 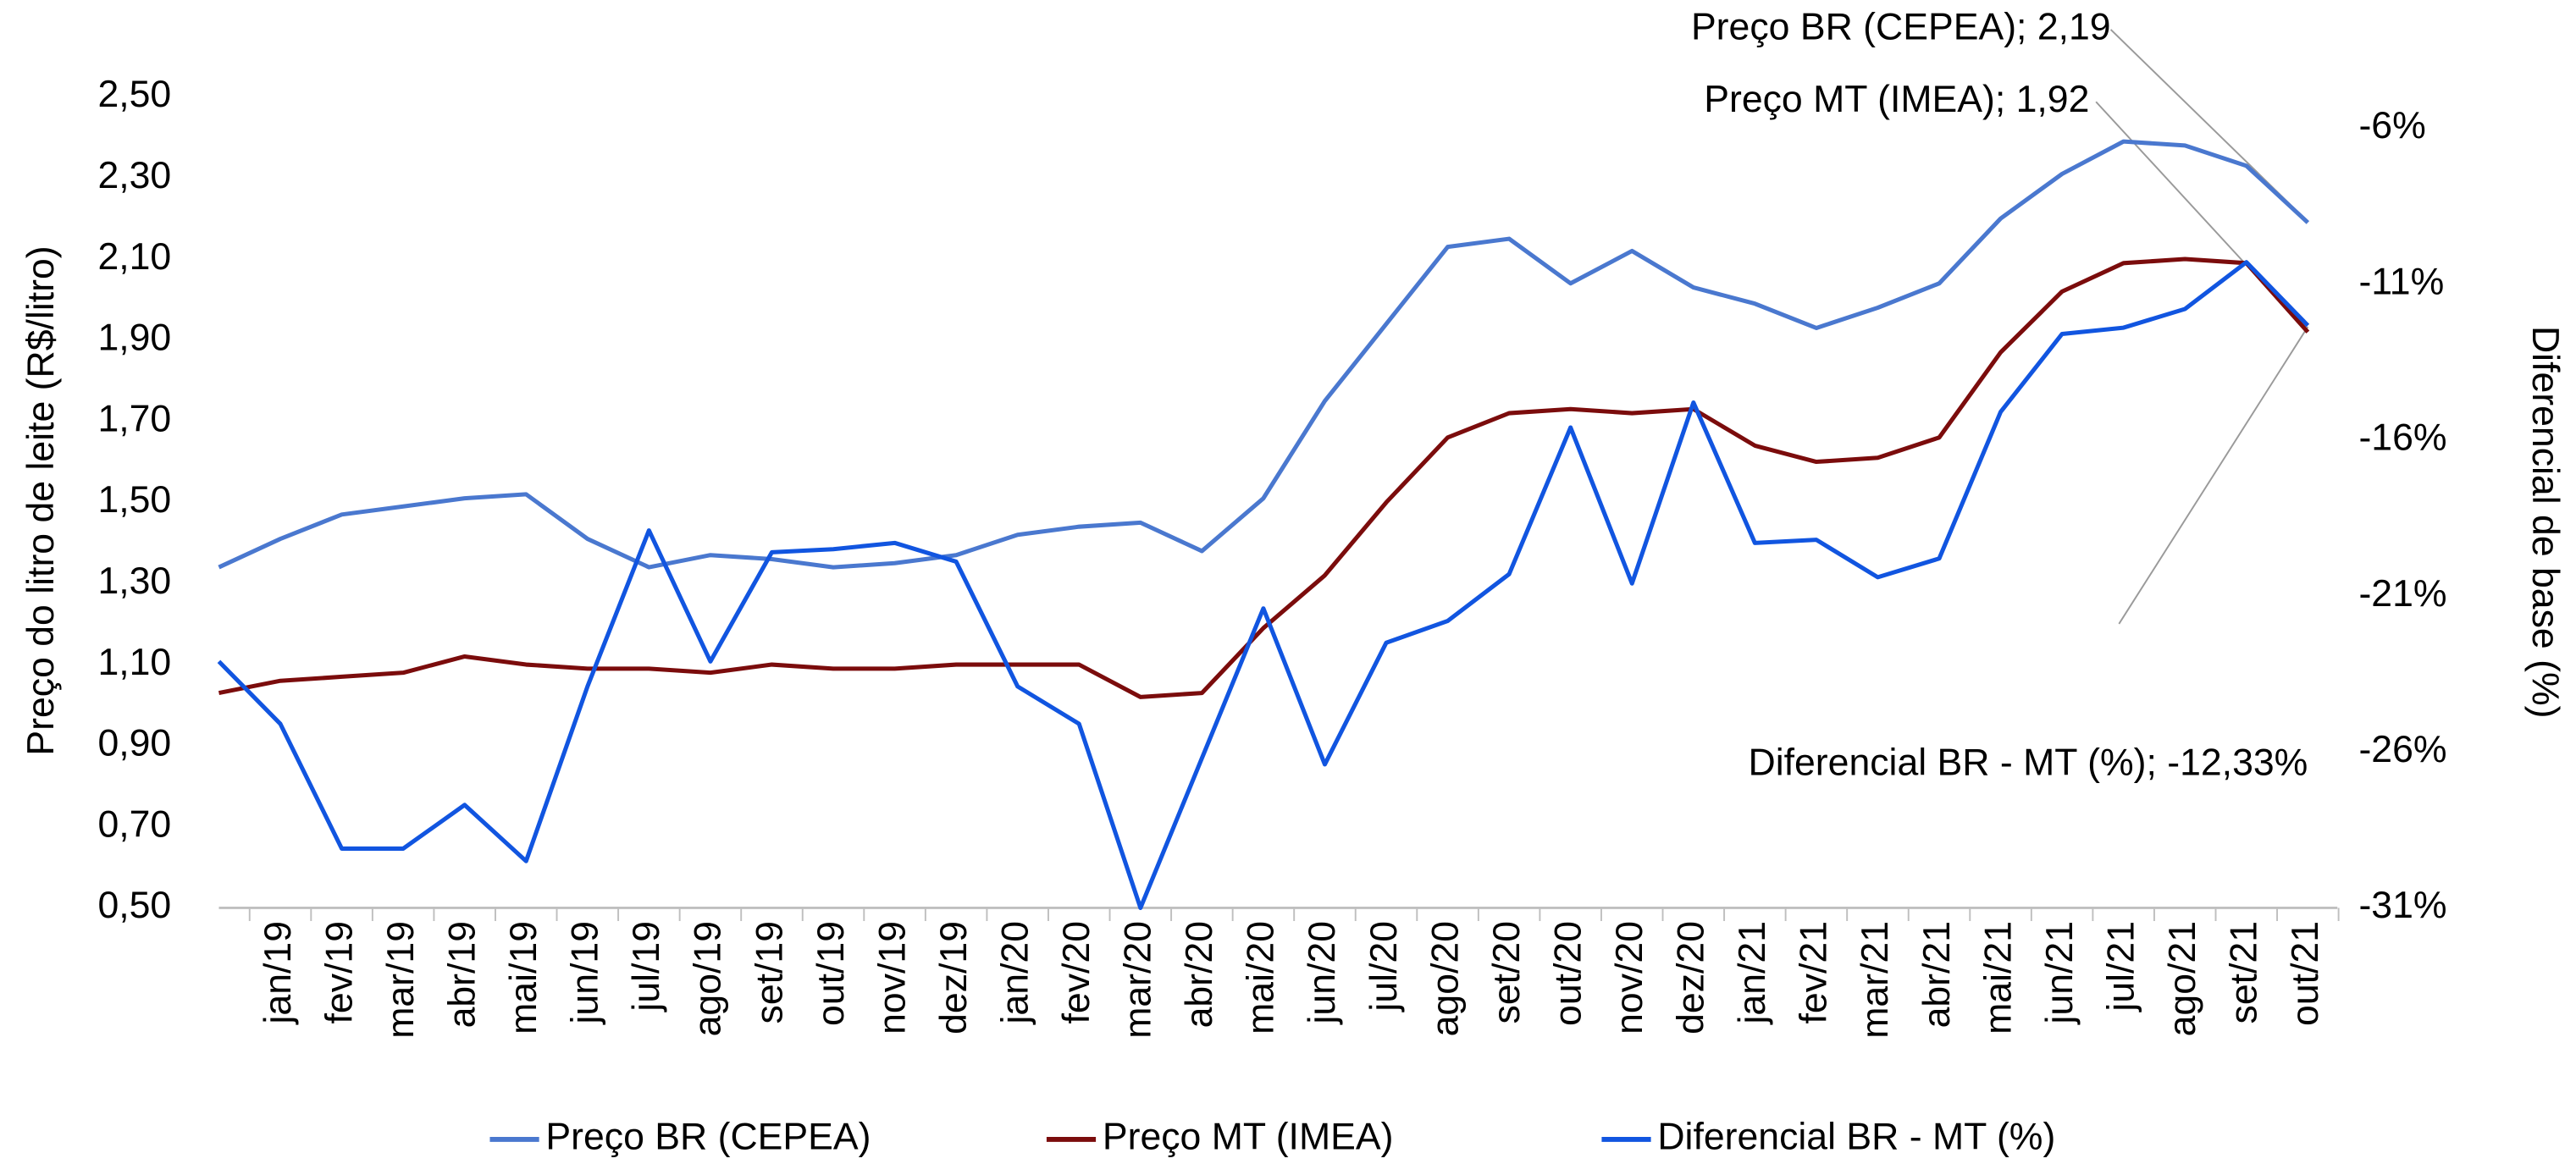 I want to click on y-tick-label: 0,50, so click(x=134, y=906).